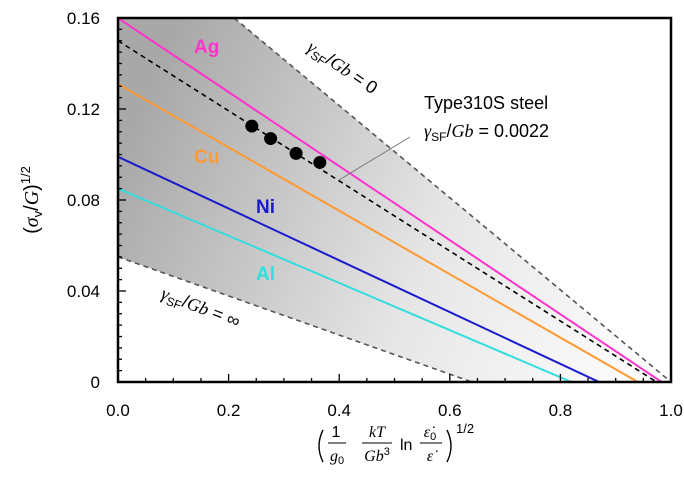 Image resolution: width=684 pixels, height=480 pixels. What do you see at coordinates (432, 456) in the screenshot?
I see `svg-text: ε̇` at bounding box center [432, 456].